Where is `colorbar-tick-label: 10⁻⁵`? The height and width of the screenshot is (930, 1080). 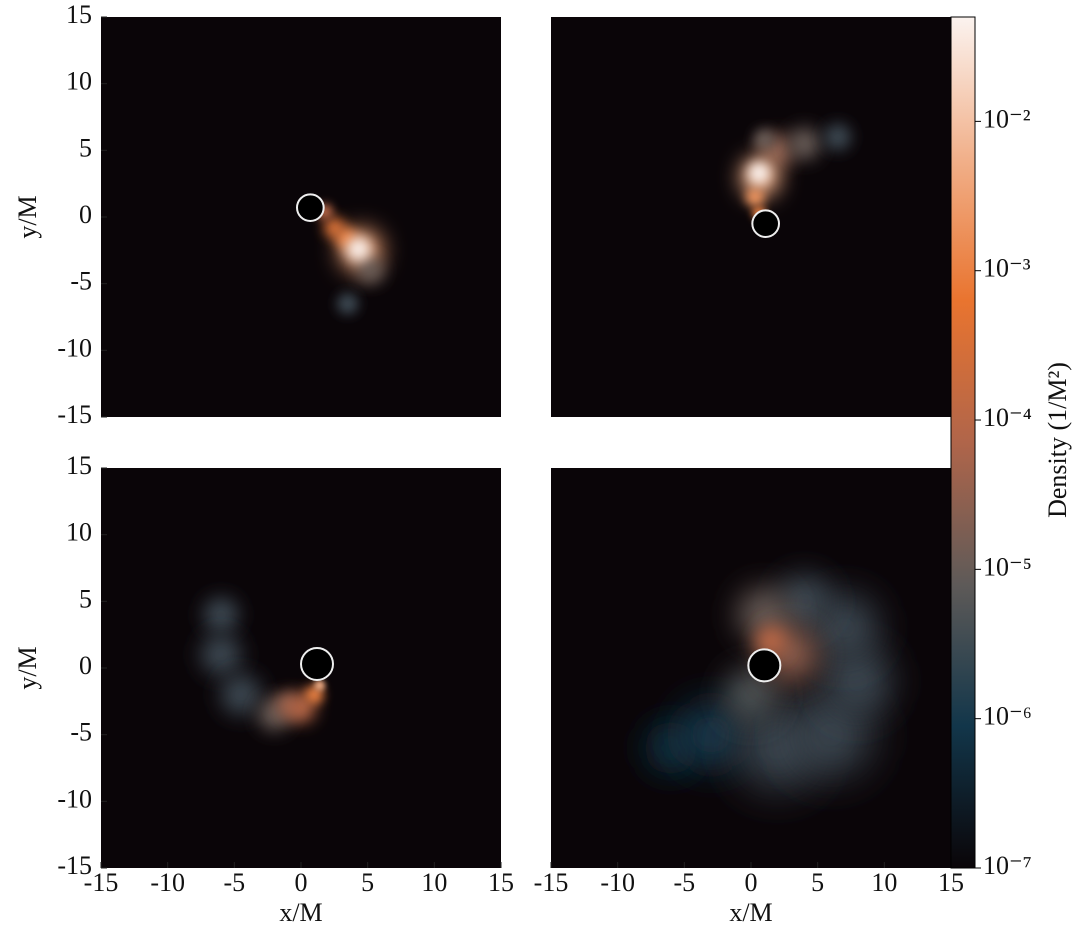
colorbar-tick-label: 10⁻⁵ is located at coordinates (1007, 566).